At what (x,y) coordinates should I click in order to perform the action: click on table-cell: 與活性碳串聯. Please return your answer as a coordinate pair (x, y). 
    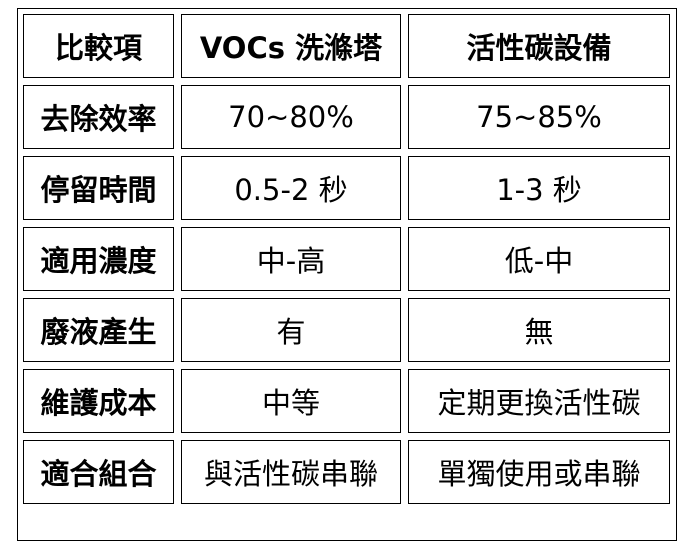
    Looking at the image, I should click on (291, 472).